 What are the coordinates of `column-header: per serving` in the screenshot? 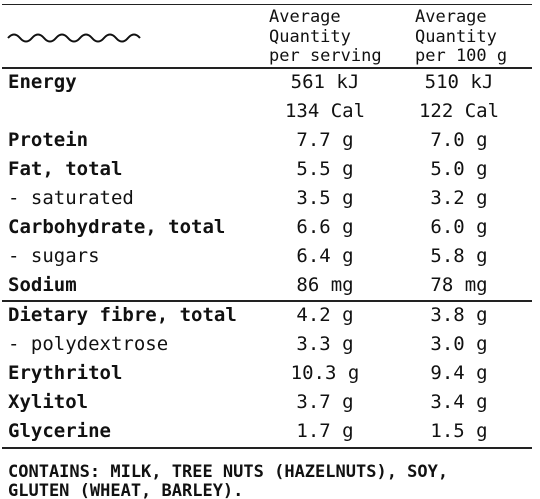 It's located at (325, 56).